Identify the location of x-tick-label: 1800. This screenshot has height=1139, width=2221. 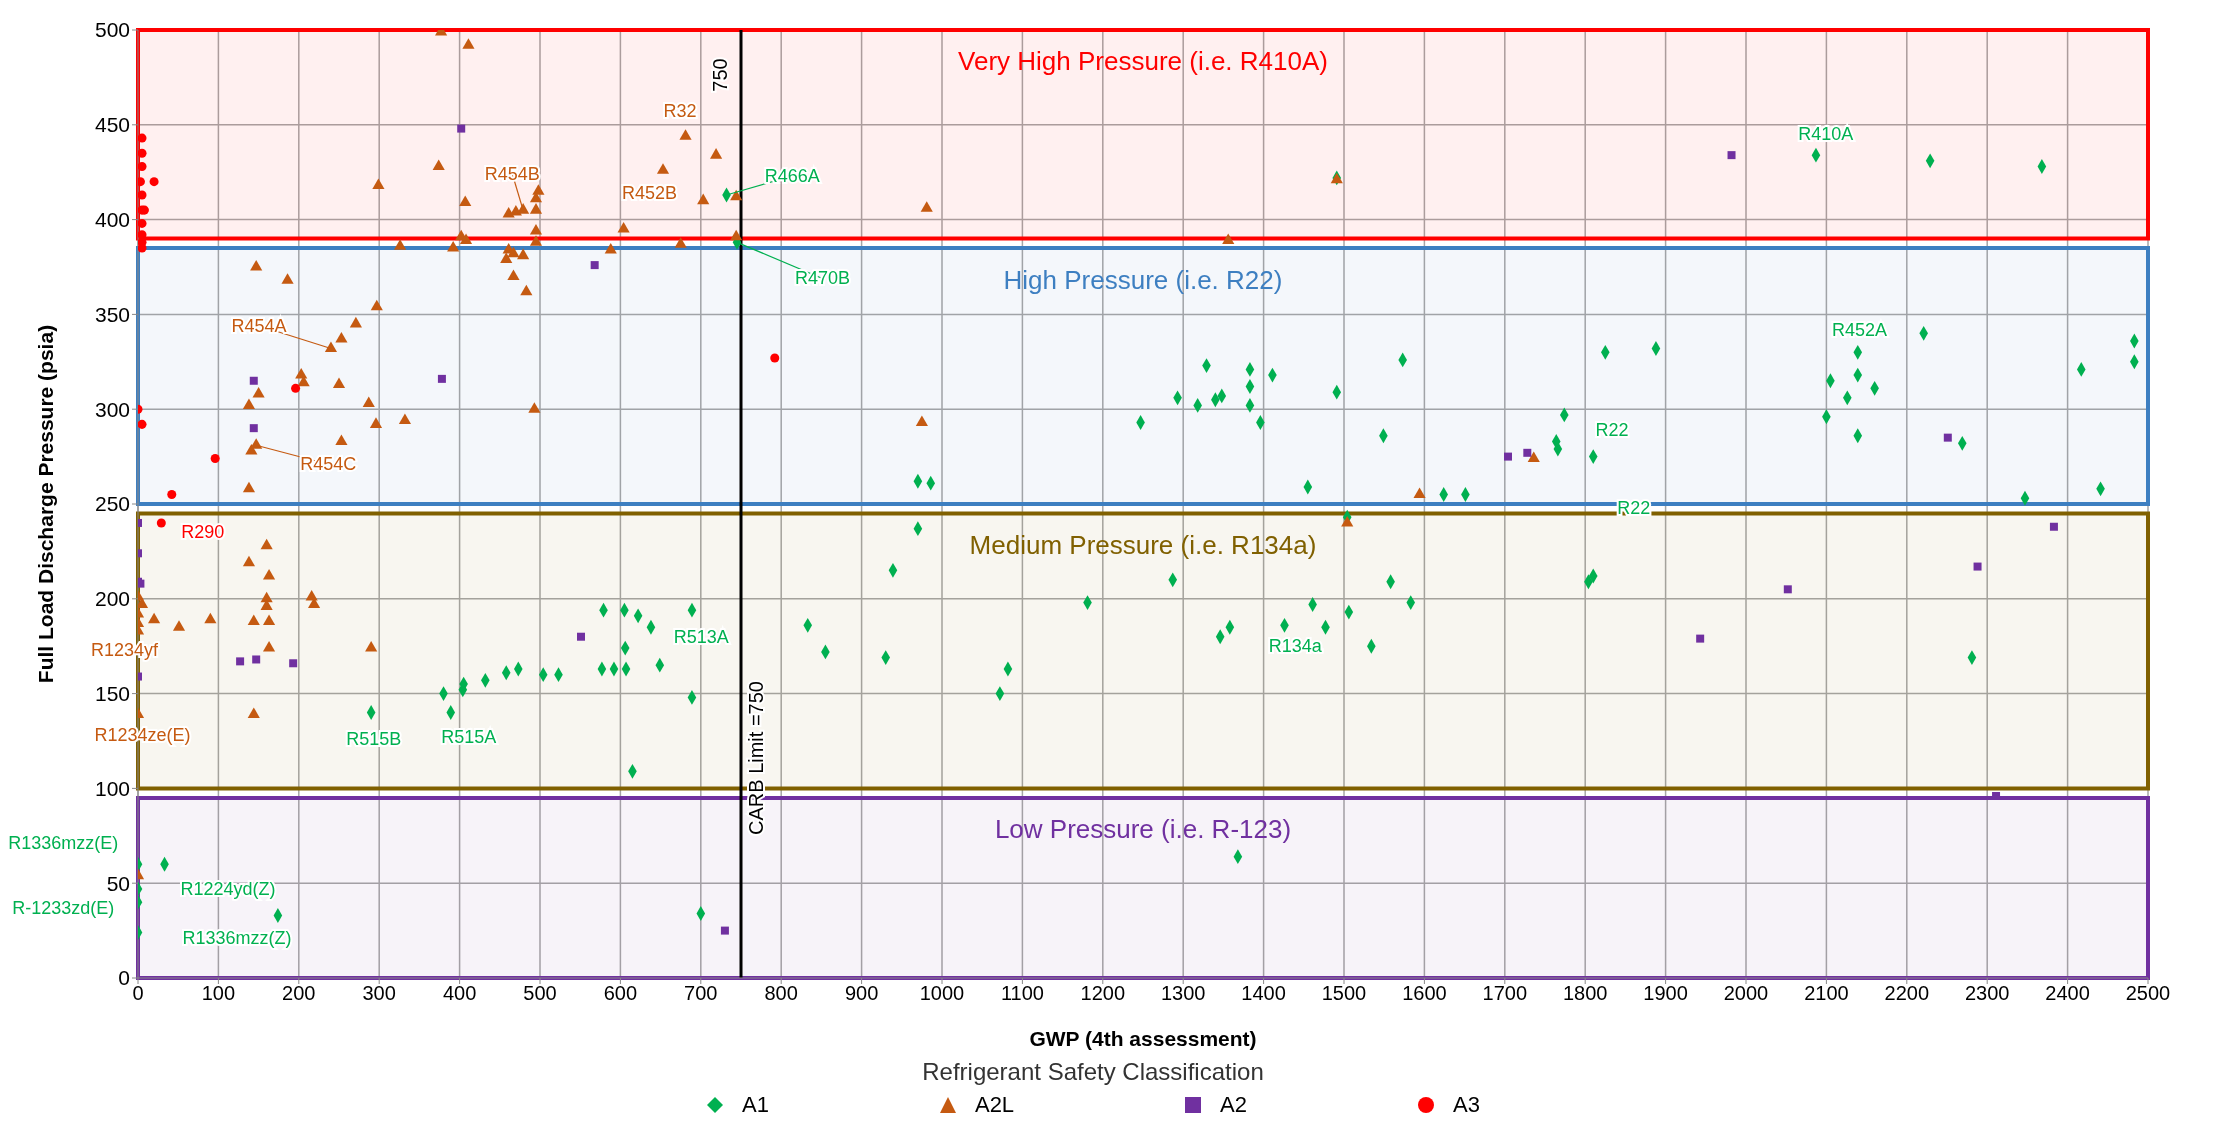
(1585, 993).